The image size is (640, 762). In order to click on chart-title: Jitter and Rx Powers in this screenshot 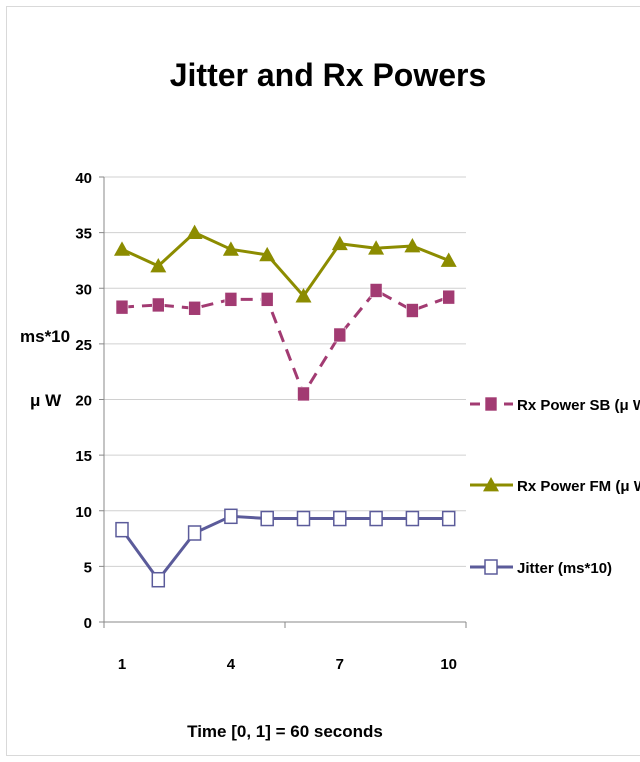, I will do `click(328, 75)`.